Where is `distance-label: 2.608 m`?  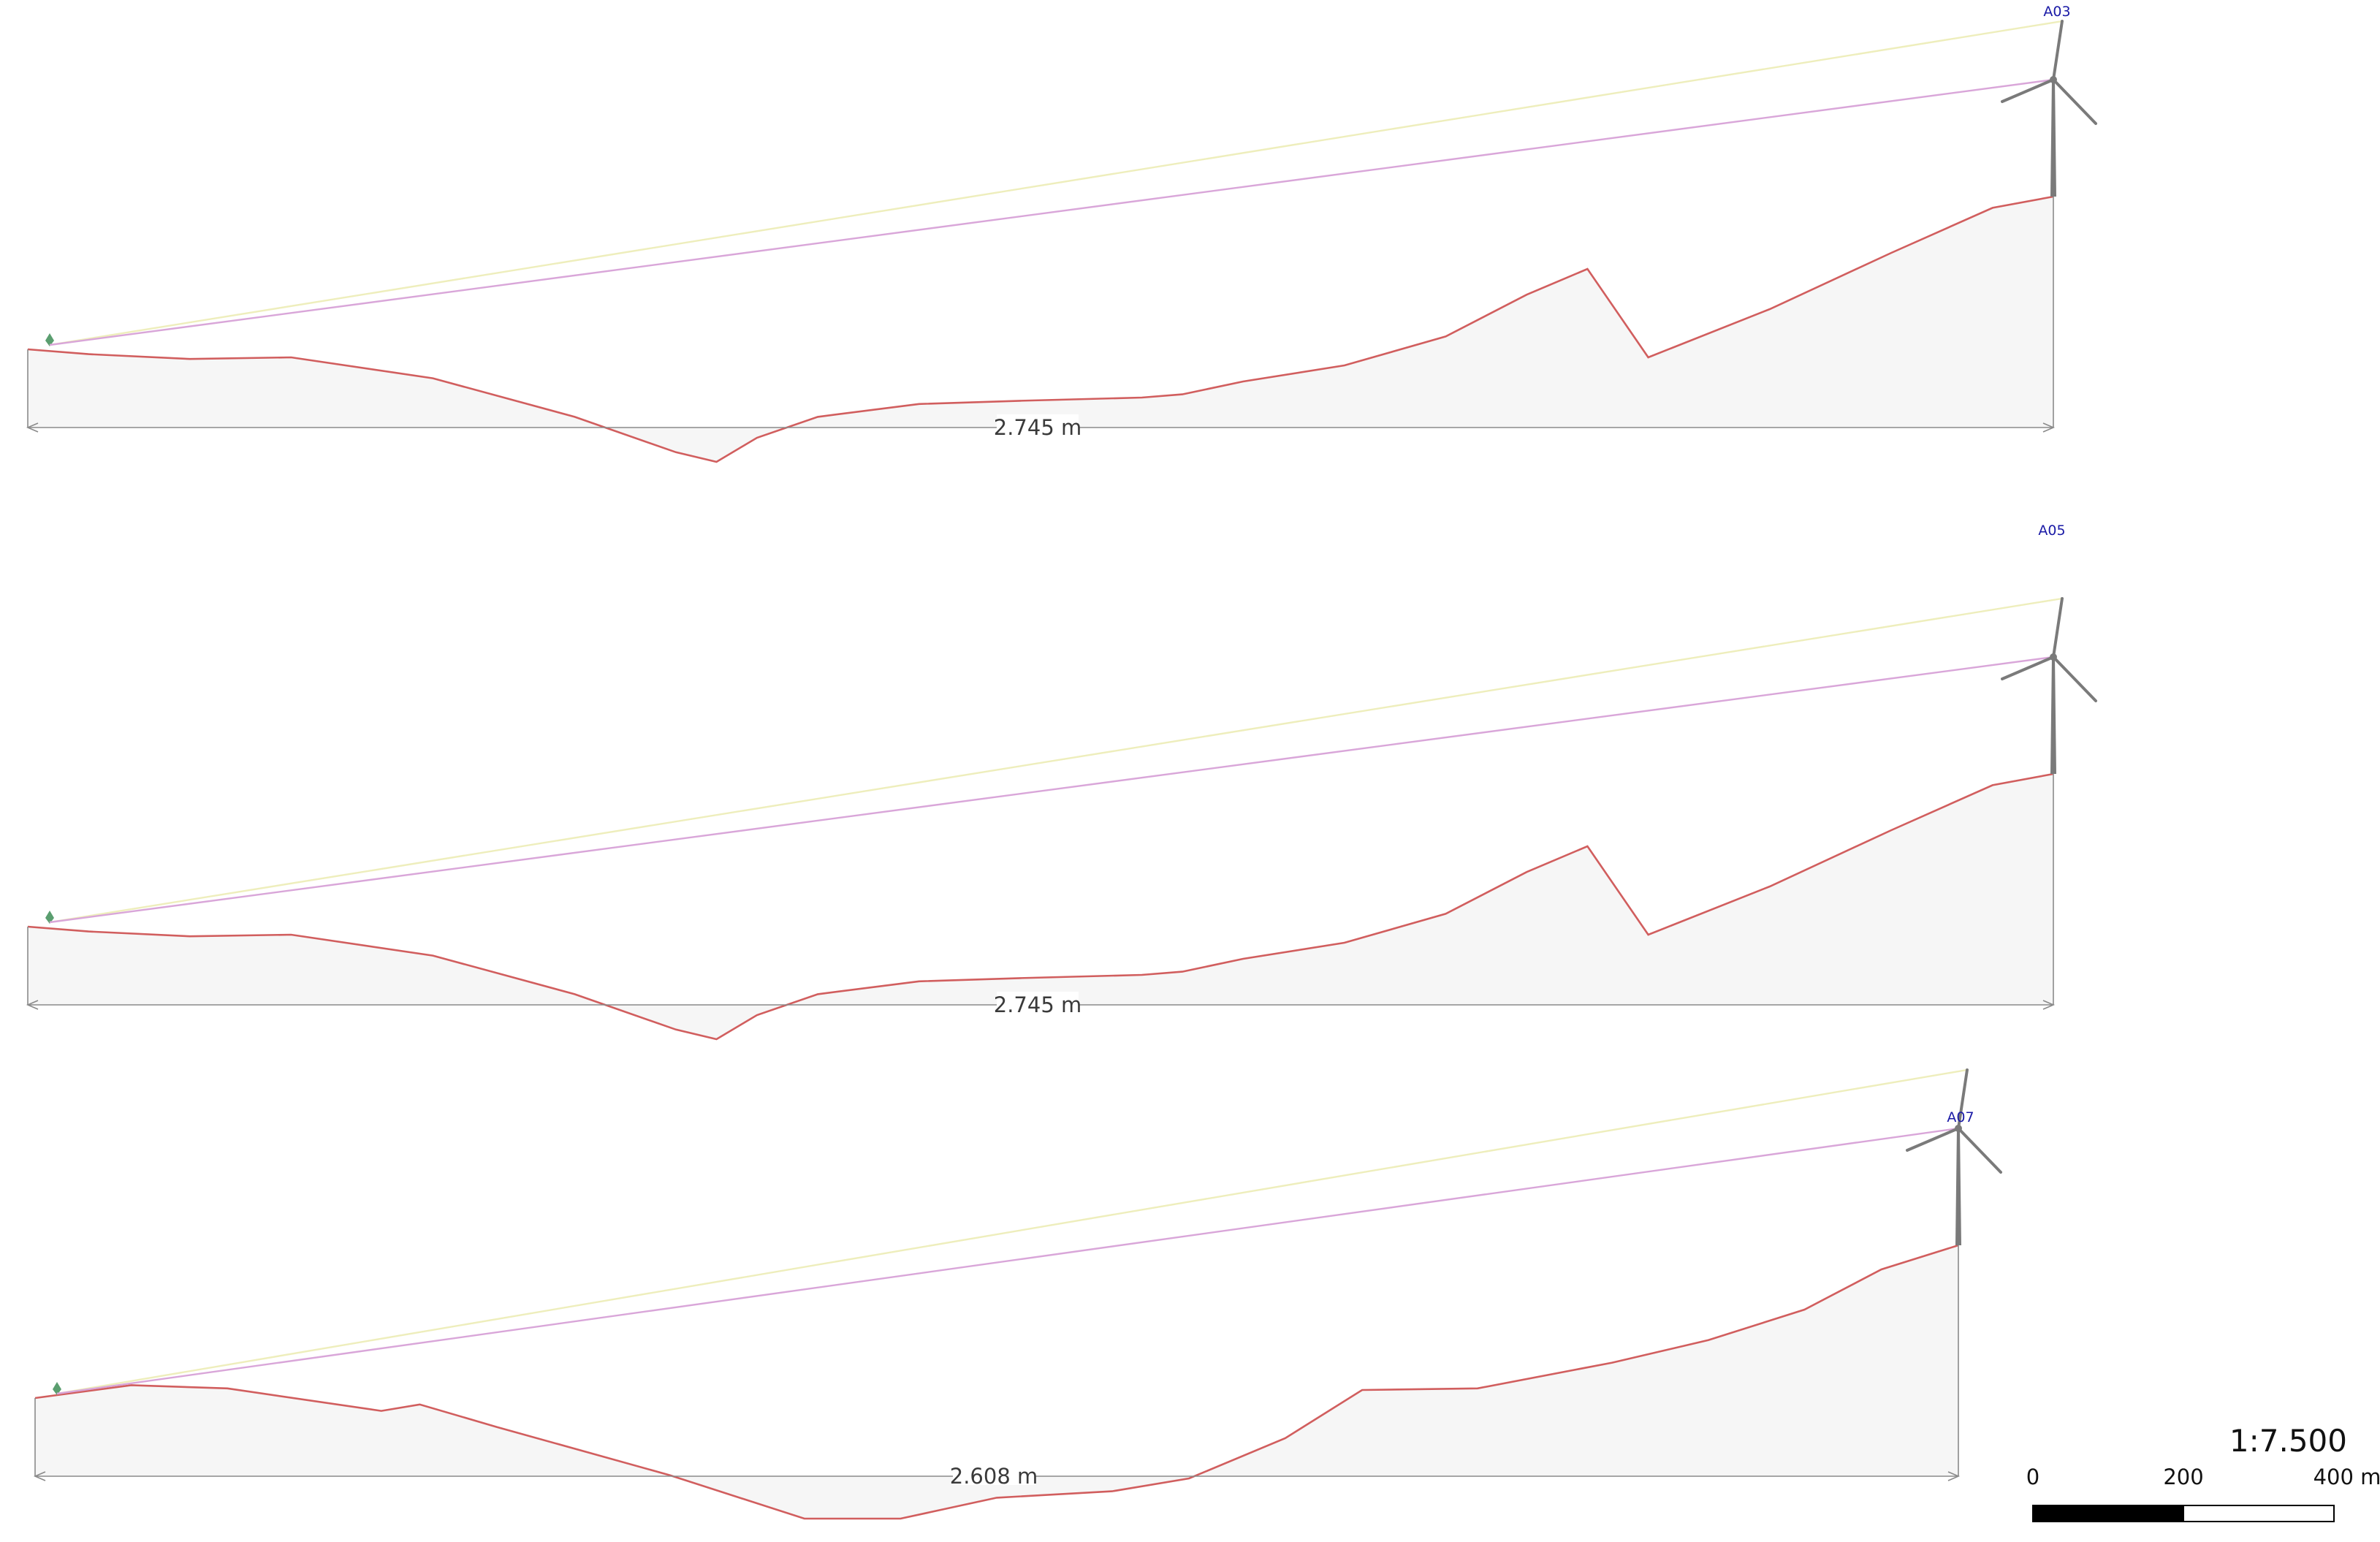
distance-label: 2.608 m is located at coordinates (994, 1476).